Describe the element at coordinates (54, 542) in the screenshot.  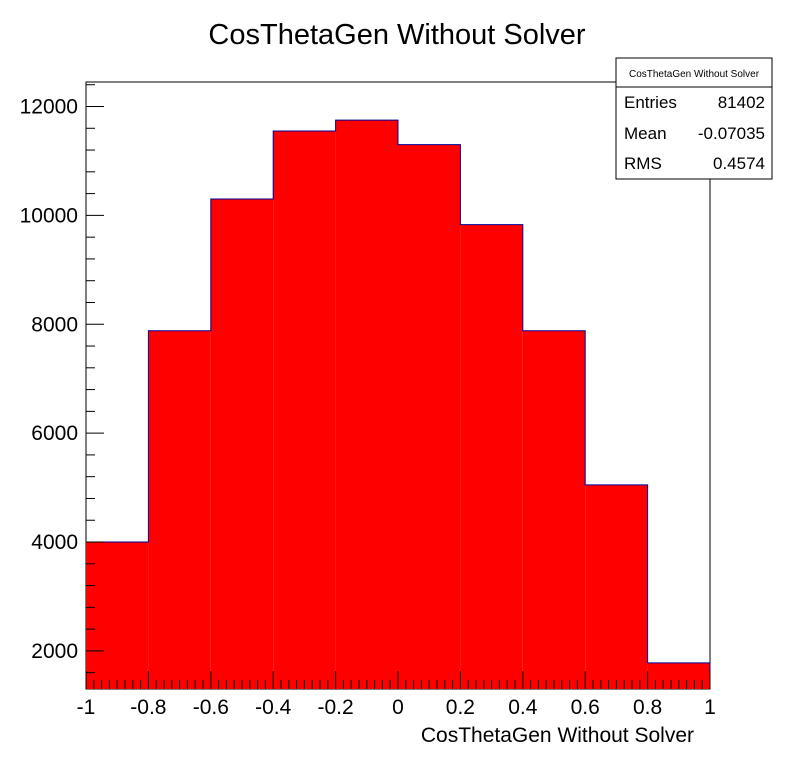
I see `y-tick-label: 4000` at that location.